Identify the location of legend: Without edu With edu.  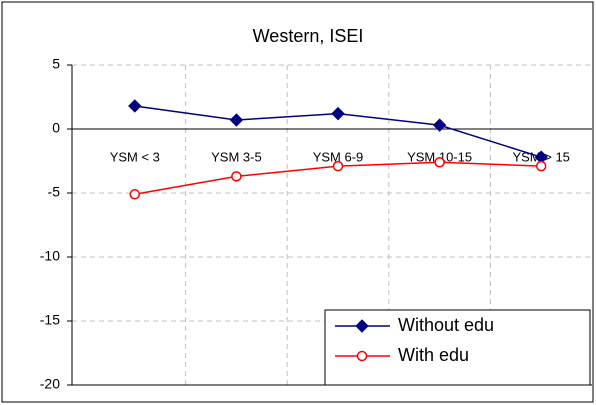
(457, 347).